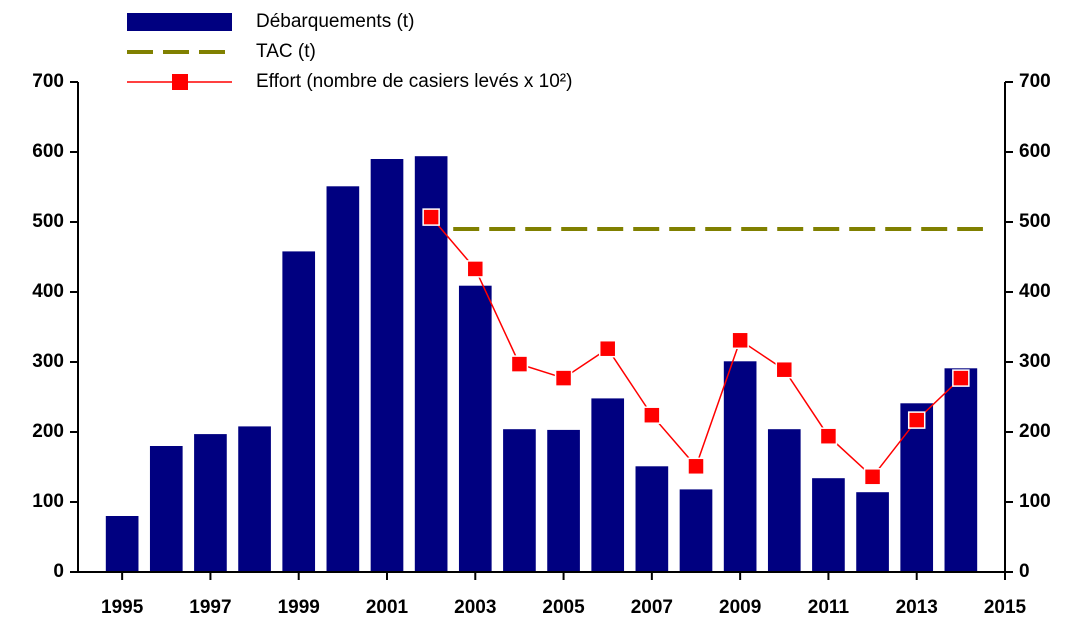 This screenshot has height=620, width=1073. What do you see at coordinates (1035, 361) in the screenshot?
I see `y2-tick-label: 300` at bounding box center [1035, 361].